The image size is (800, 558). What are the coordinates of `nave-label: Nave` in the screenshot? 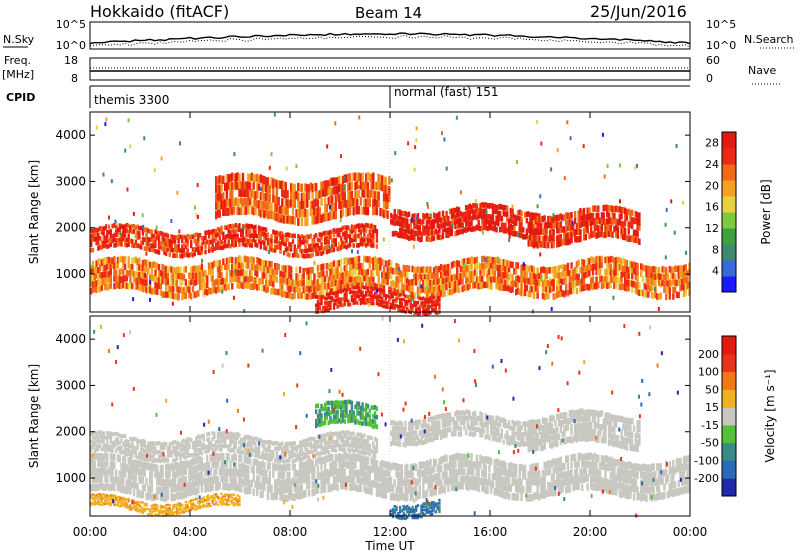 It's located at (762, 70).